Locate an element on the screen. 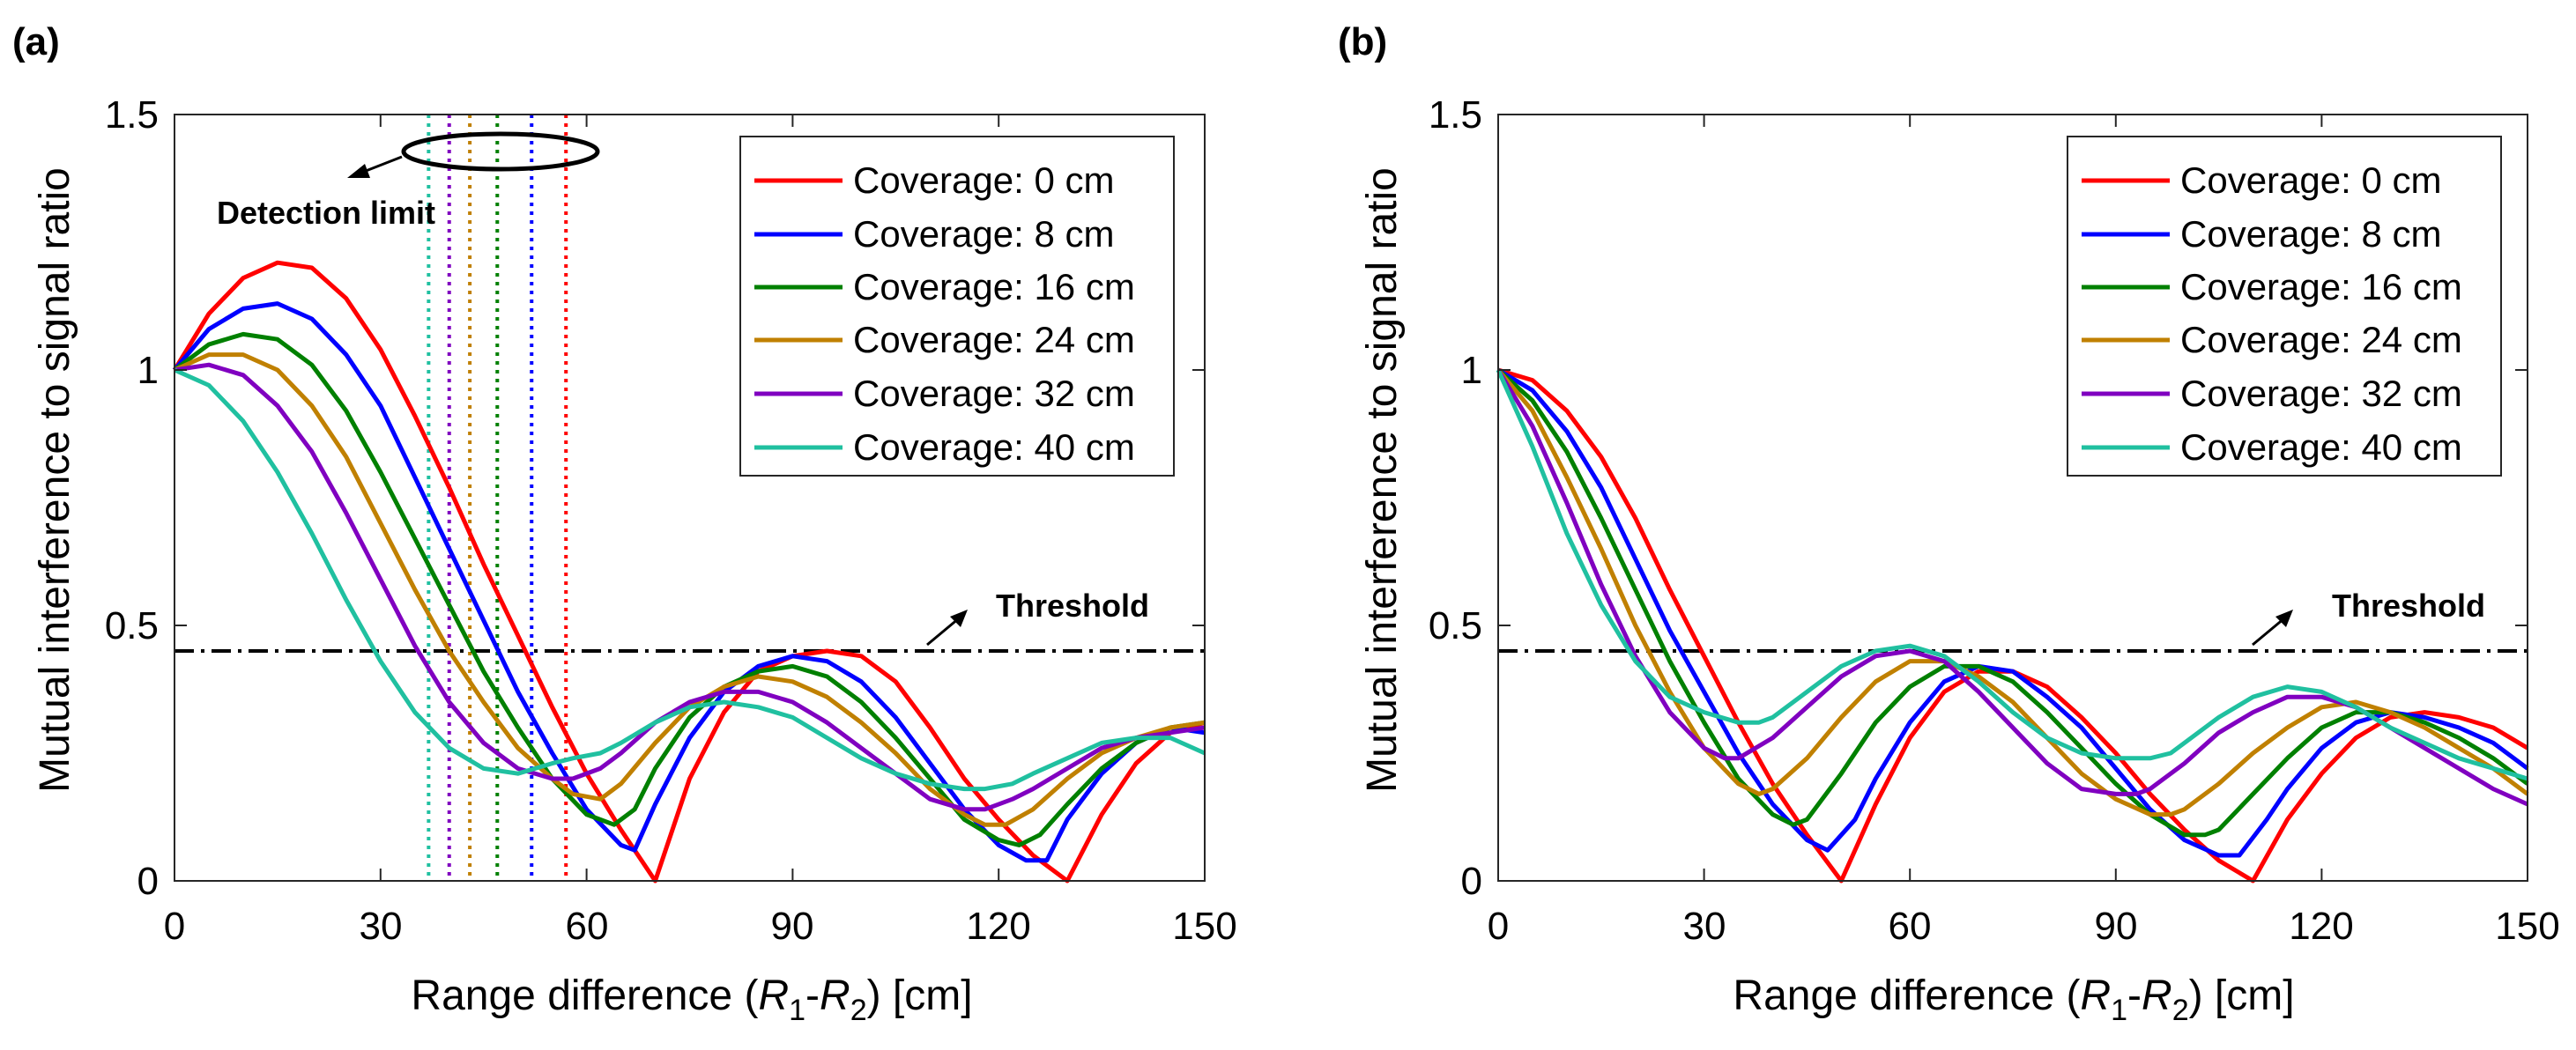 The image size is (2576, 1050). detection-limit-arrowhead is located at coordinates (358, 171).